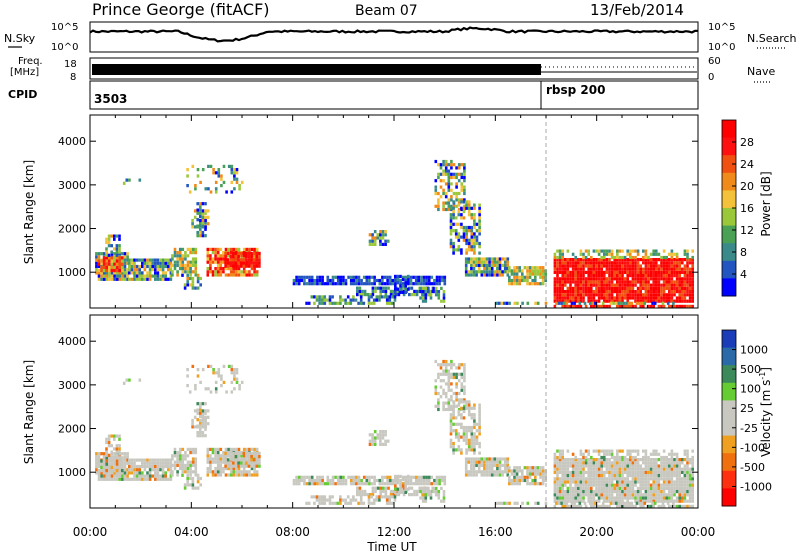 Image resolution: width=800 pixels, height=554 pixels. I want to click on velocity-colorbar-label-close: ], so click(766, 369).